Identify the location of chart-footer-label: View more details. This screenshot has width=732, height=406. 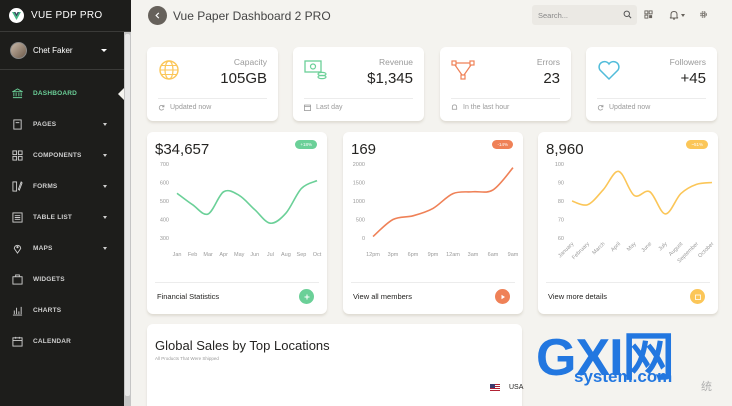
(578, 296).